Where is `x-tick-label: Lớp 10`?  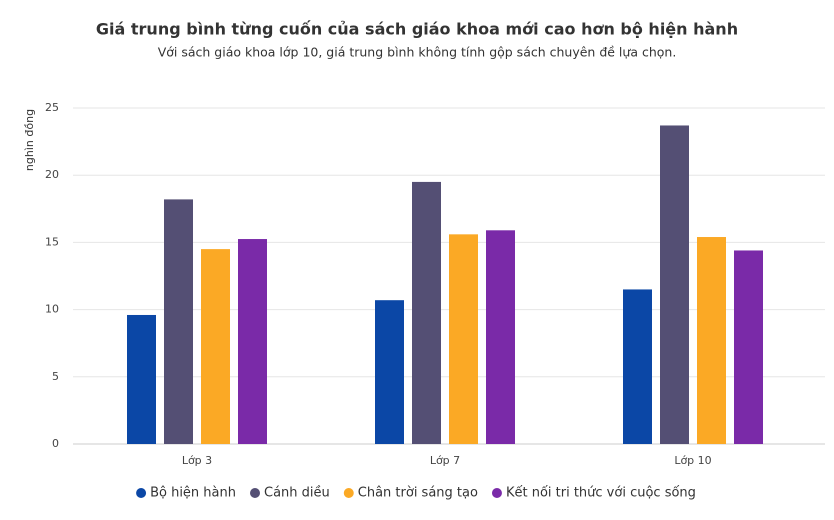 x-tick-label: Lớp 10 is located at coordinates (692, 460).